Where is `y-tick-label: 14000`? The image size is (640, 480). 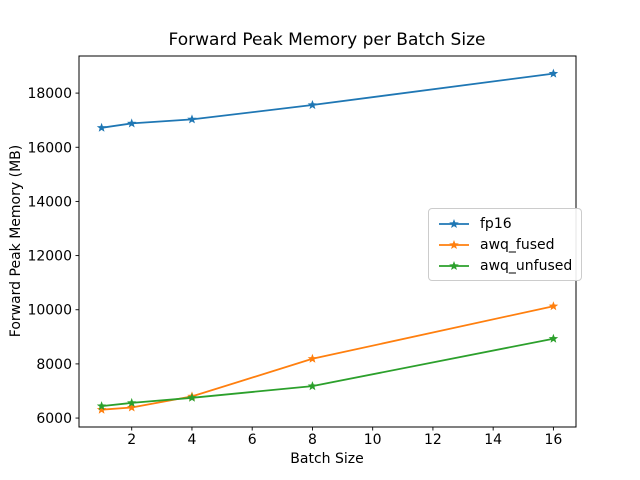 y-tick-label: 14000 is located at coordinates (49, 202).